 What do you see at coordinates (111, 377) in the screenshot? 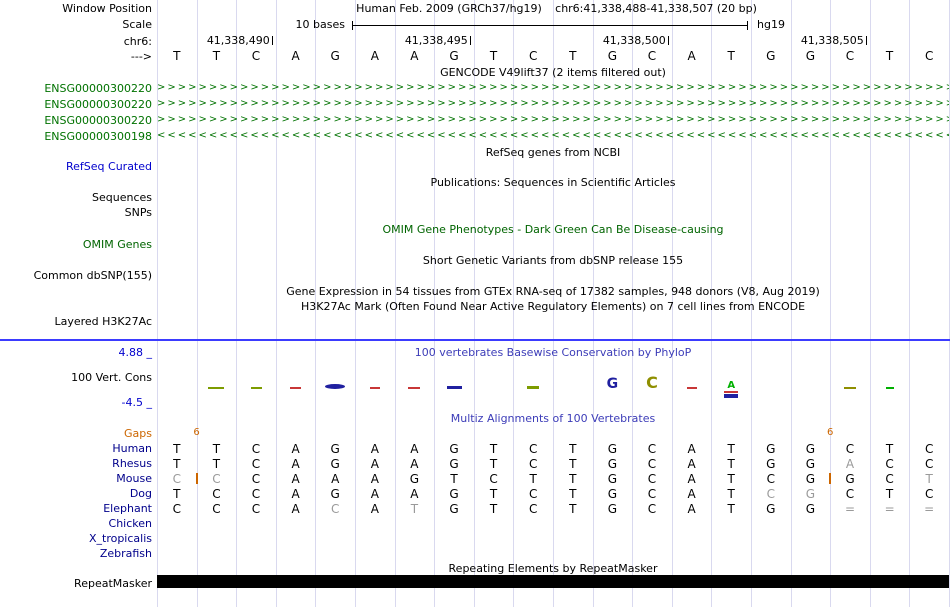
I see `vert-cons-label: 100 Vert. Cons` at bounding box center [111, 377].